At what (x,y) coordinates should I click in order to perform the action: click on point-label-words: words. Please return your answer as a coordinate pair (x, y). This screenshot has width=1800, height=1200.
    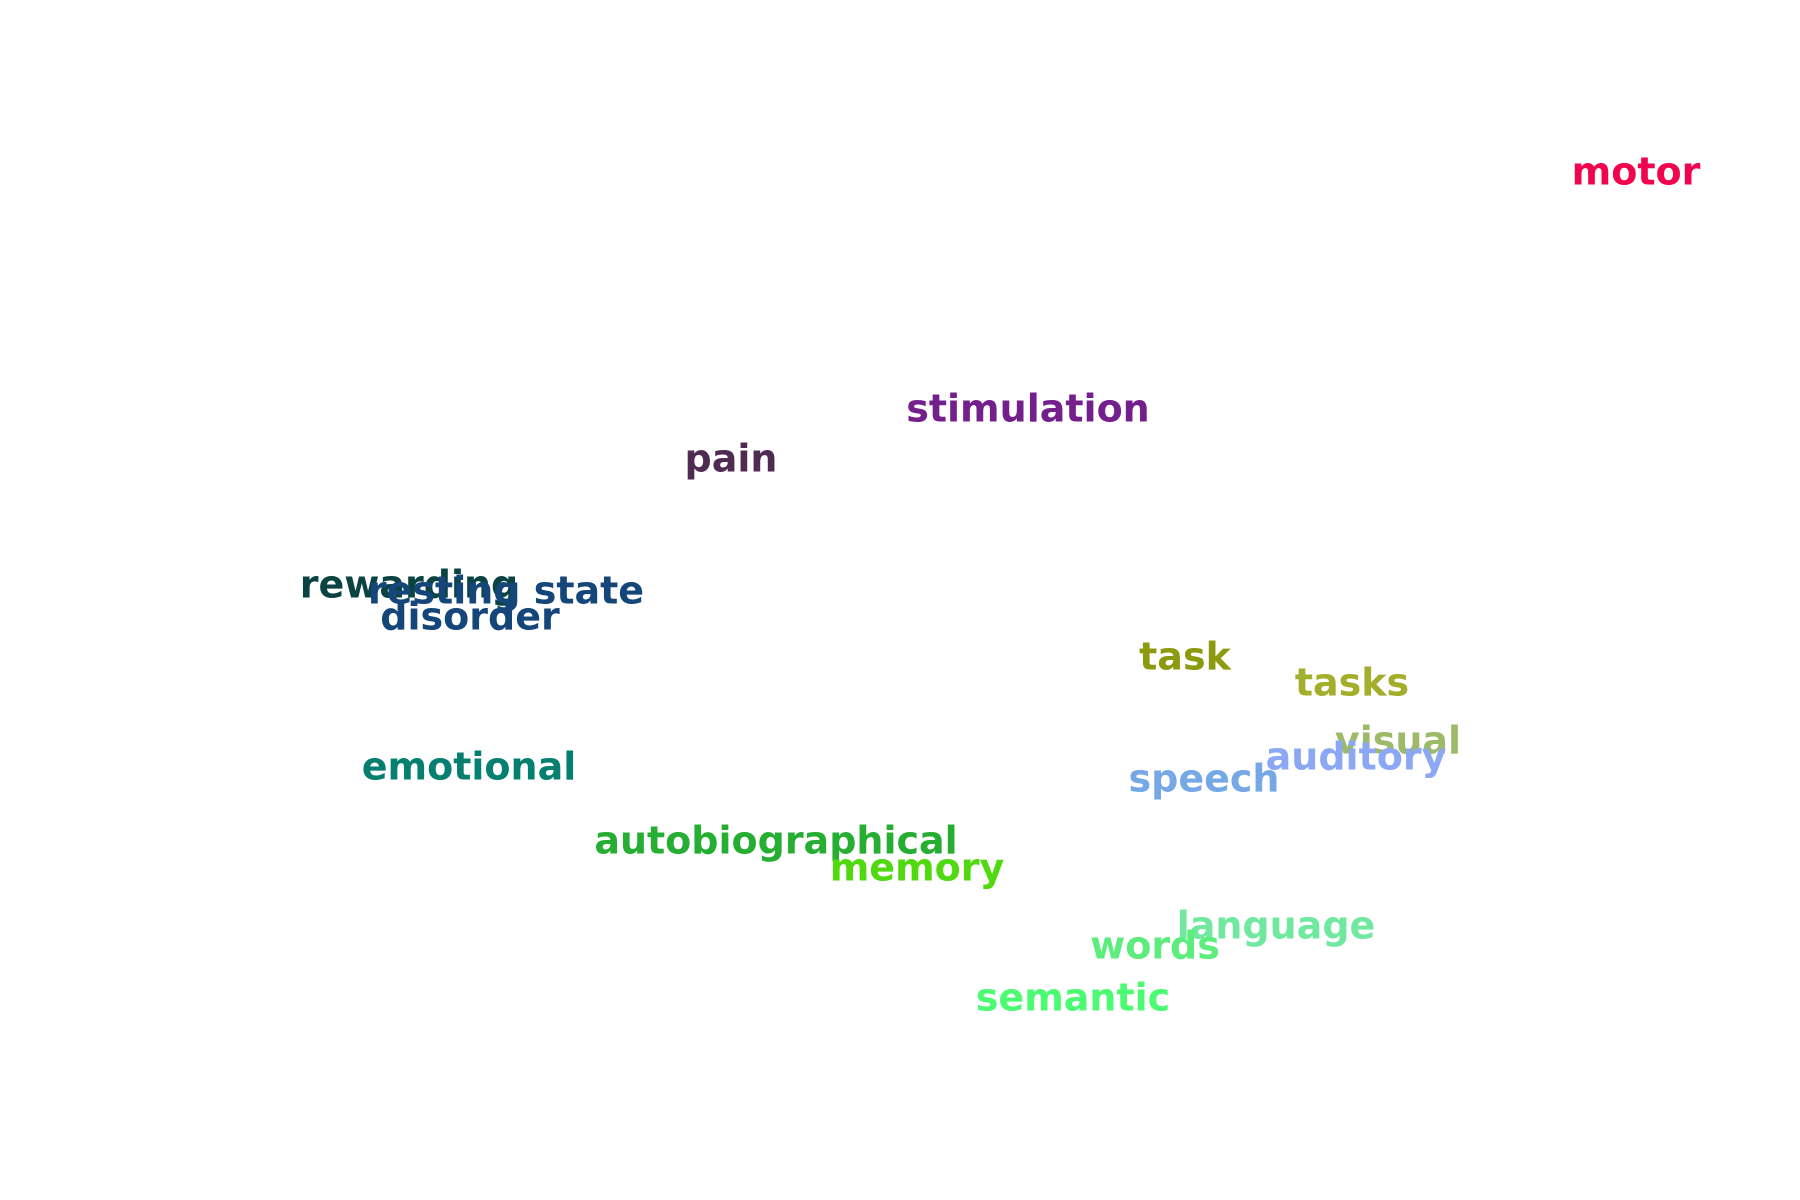
    Looking at the image, I should click on (1155, 946).